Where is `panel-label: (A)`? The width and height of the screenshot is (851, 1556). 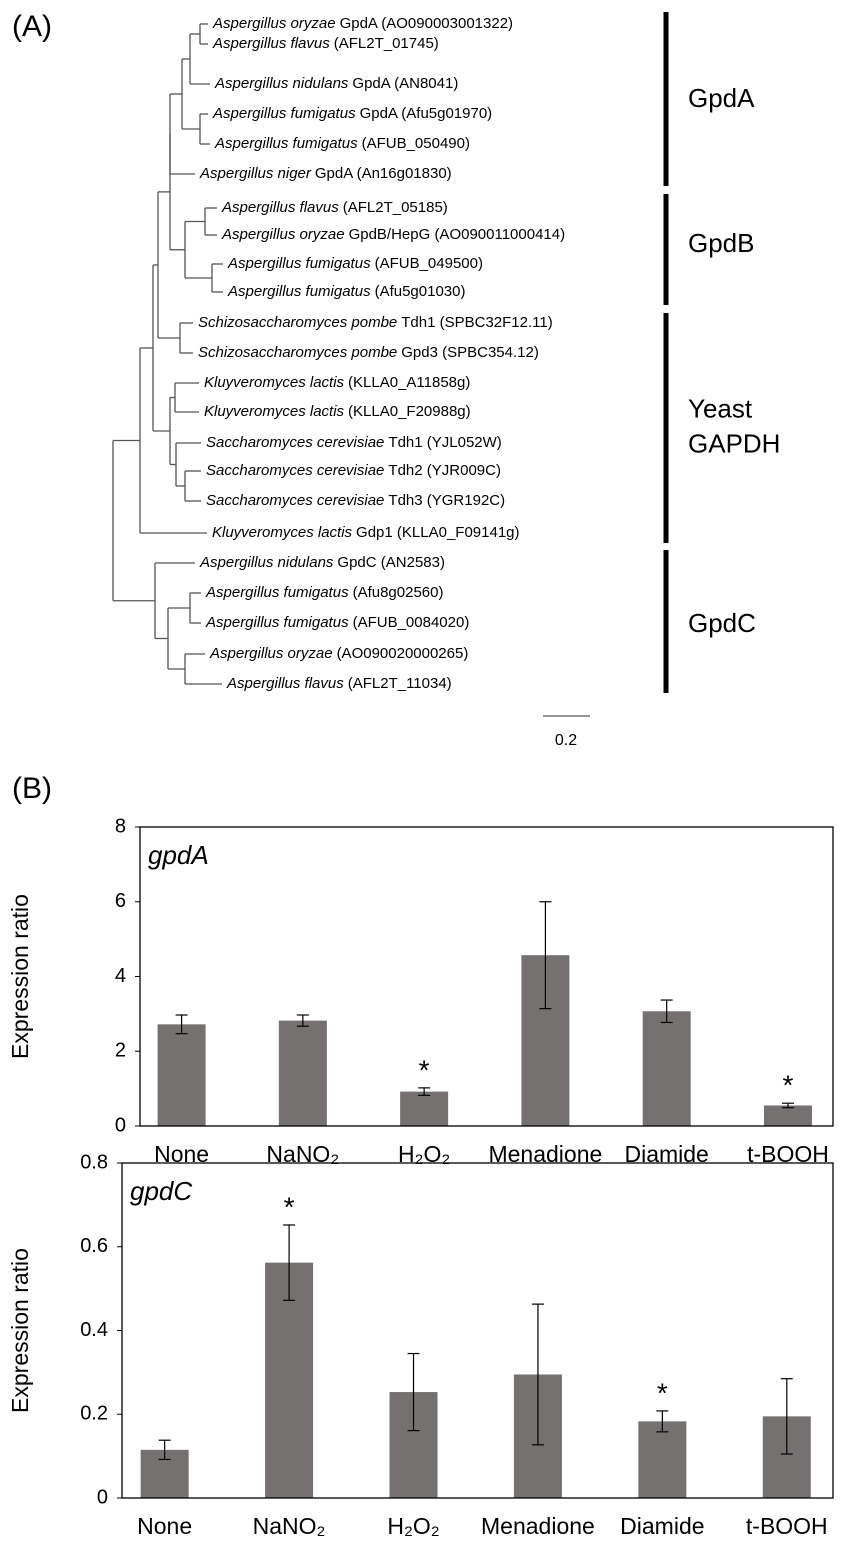
panel-label: (A) is located at coordinates (32, 26).